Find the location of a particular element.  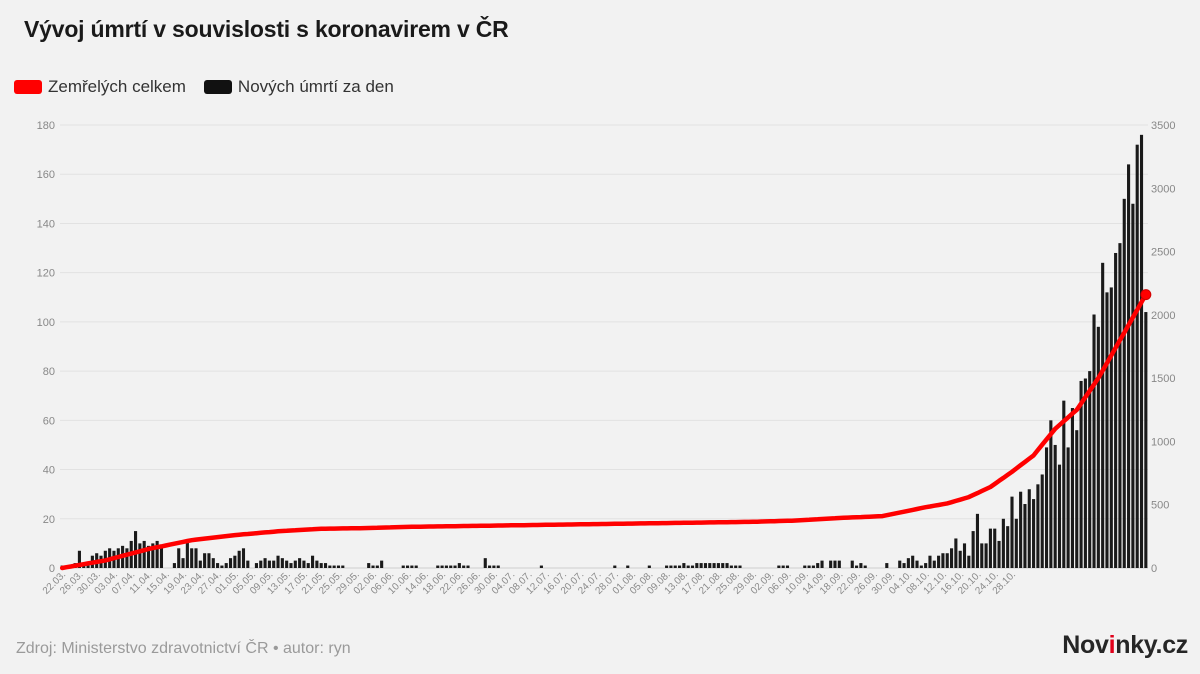

cumulative-last-point is located at coordinates (1146, 295).